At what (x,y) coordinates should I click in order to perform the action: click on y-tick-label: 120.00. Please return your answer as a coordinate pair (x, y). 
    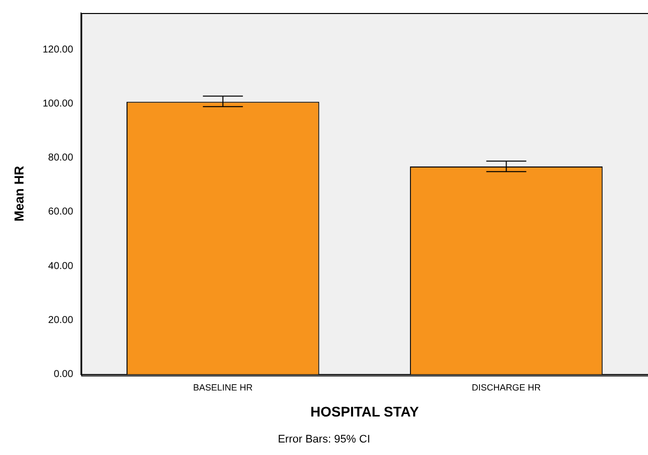
    Looking at the image, I should click on (58, 50).